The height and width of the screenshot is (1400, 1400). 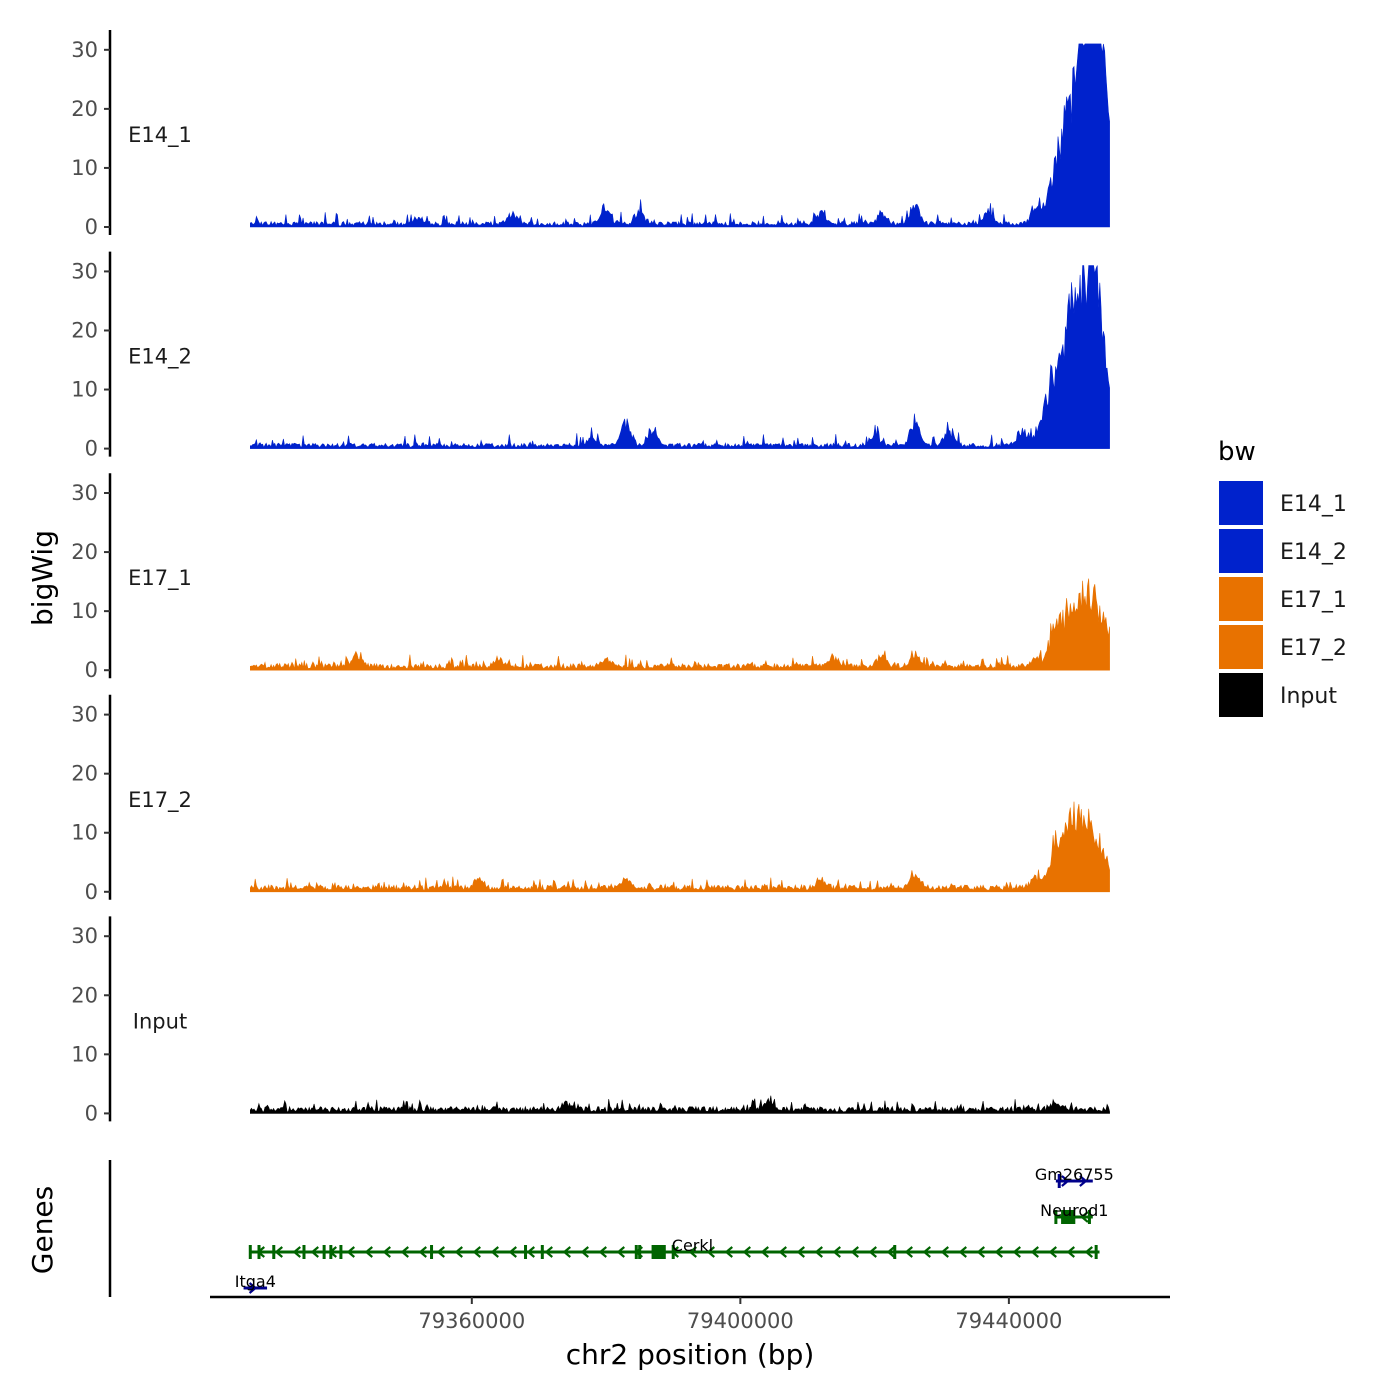 I want to click on track-input: 0 10 20 30 Input, so click(x=590, y=1020).